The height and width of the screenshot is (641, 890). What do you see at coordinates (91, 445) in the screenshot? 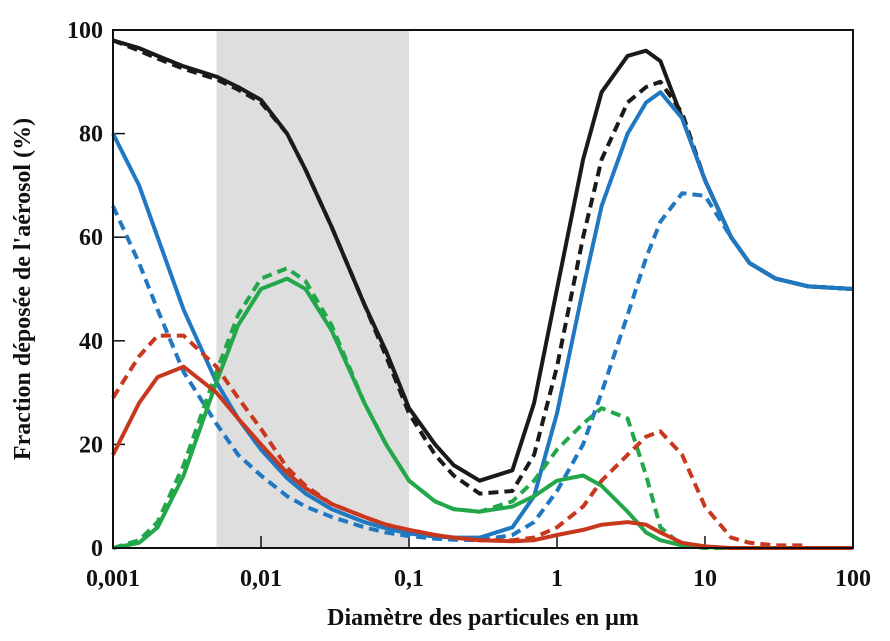
I see `y-tick-label: 20` at bounding box center [91, 445].